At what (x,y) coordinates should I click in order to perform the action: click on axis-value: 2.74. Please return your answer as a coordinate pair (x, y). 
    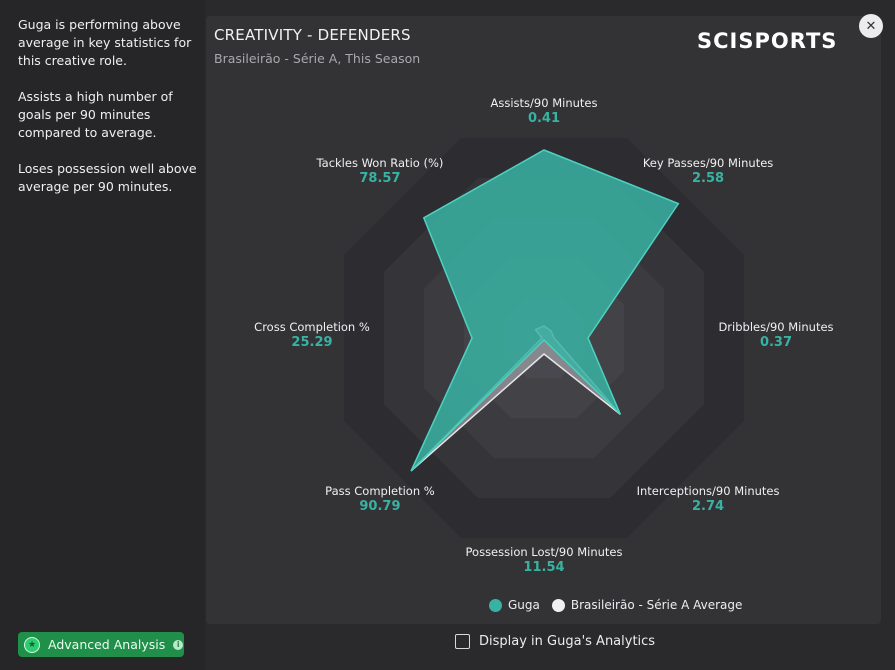
    Looking at the image, I should click on (708, 507).